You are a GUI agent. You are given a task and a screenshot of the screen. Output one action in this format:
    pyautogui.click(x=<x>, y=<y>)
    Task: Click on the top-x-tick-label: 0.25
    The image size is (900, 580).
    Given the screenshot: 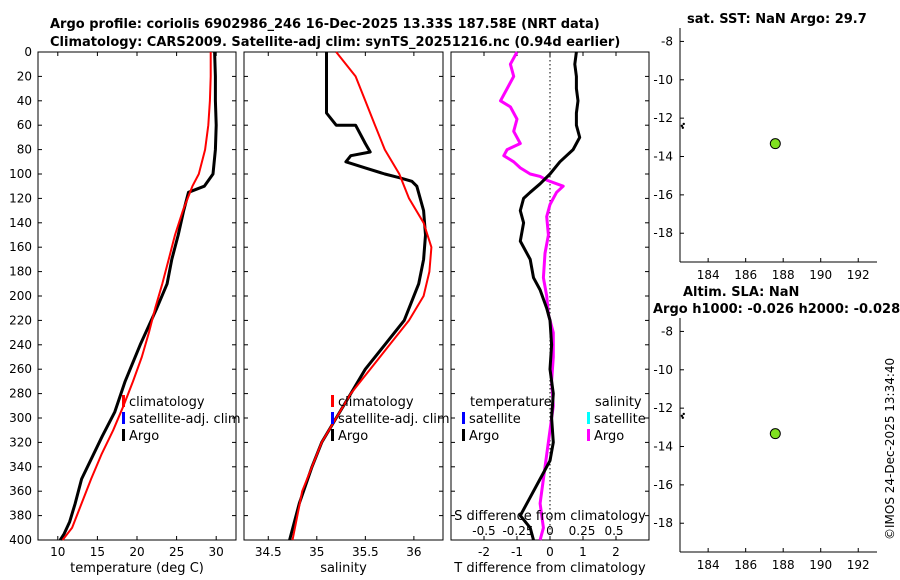 What is the action you would take?
    pyautogui.click(x=582, y=531)
    